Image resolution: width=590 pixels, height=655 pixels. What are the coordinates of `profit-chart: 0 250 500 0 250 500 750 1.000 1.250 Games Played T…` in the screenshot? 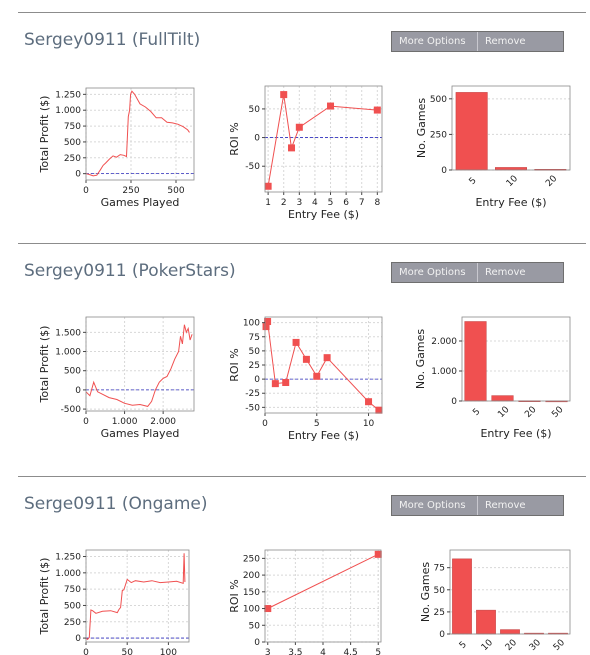 It's located at (116, 148).